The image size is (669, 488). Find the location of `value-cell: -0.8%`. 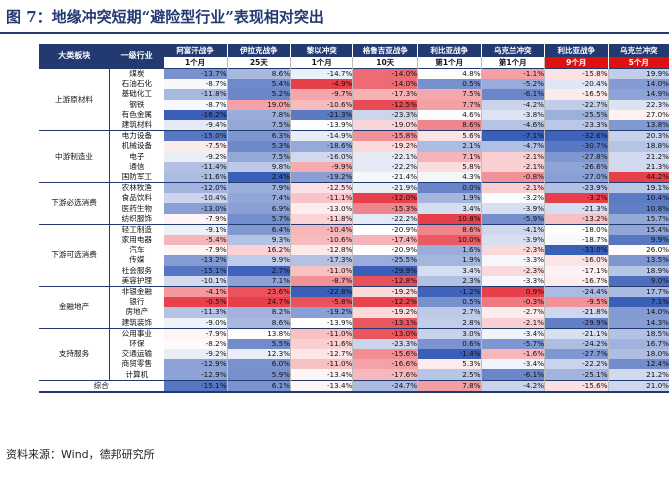

value-cell: -0.8% is located at coordinates (513, 177).